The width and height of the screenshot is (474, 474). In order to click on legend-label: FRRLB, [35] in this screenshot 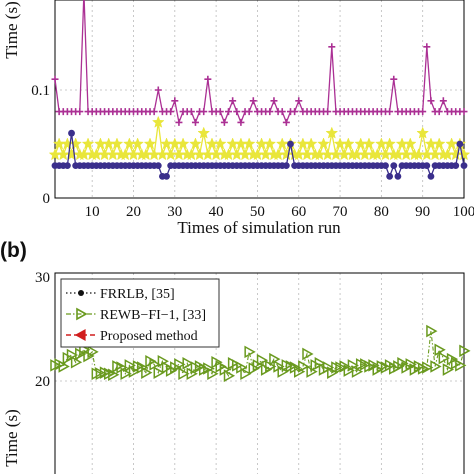, I will do `click(137, 294)`.